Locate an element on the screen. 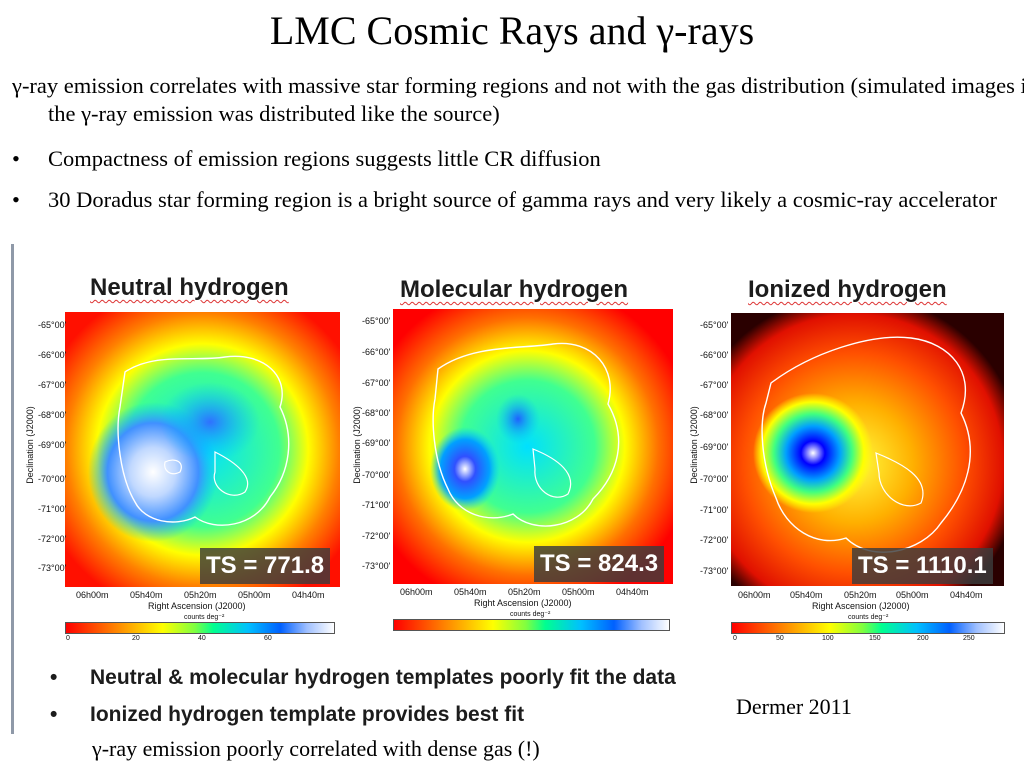  colorbar-tick: 60 is located at coordinates (268, 638).